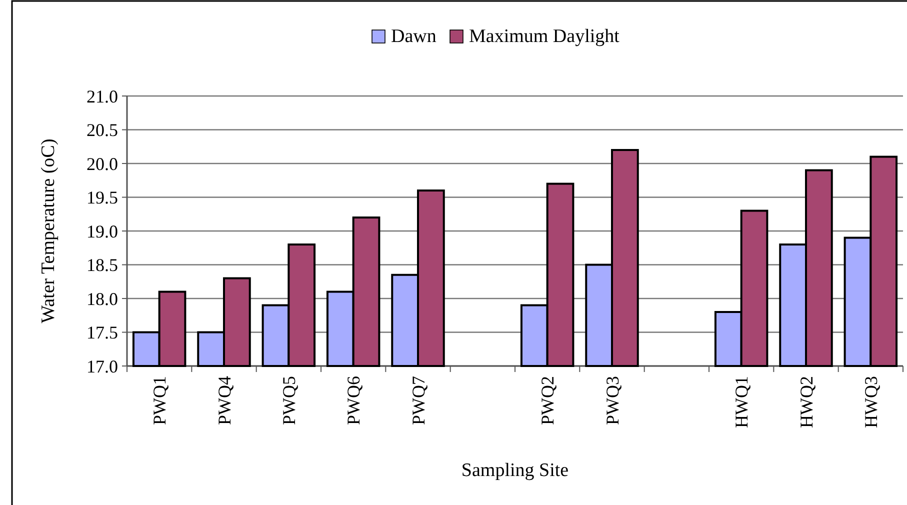 Image resolution: width=907 pixels, height=505 pixels. What do you see at coordinates (742, 402) in the screenshot?
I see `x-tick-label: HWQ1` at bounding box center [742, 402].